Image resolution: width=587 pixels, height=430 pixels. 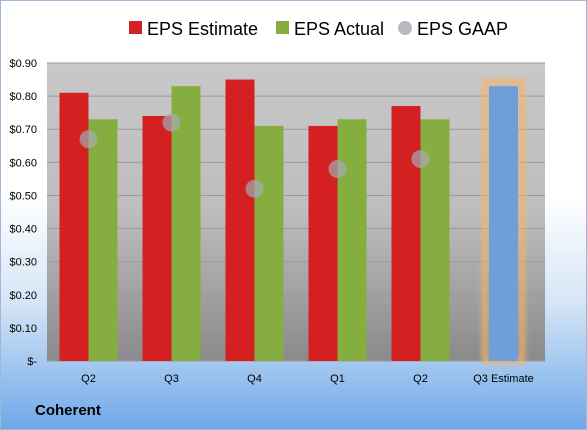 What do you see at coordinates (282, 27) in the screenshot?
I see `legend-swatch-actual` at bounding box center [282, 27].